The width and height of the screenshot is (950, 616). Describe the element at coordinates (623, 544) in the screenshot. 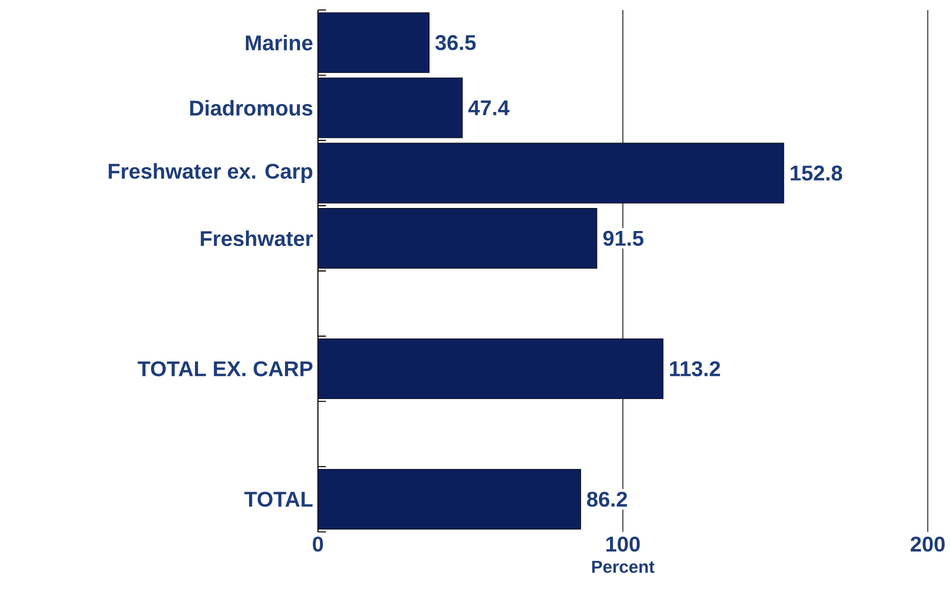

I see `x-tick-label: 100` at that location.